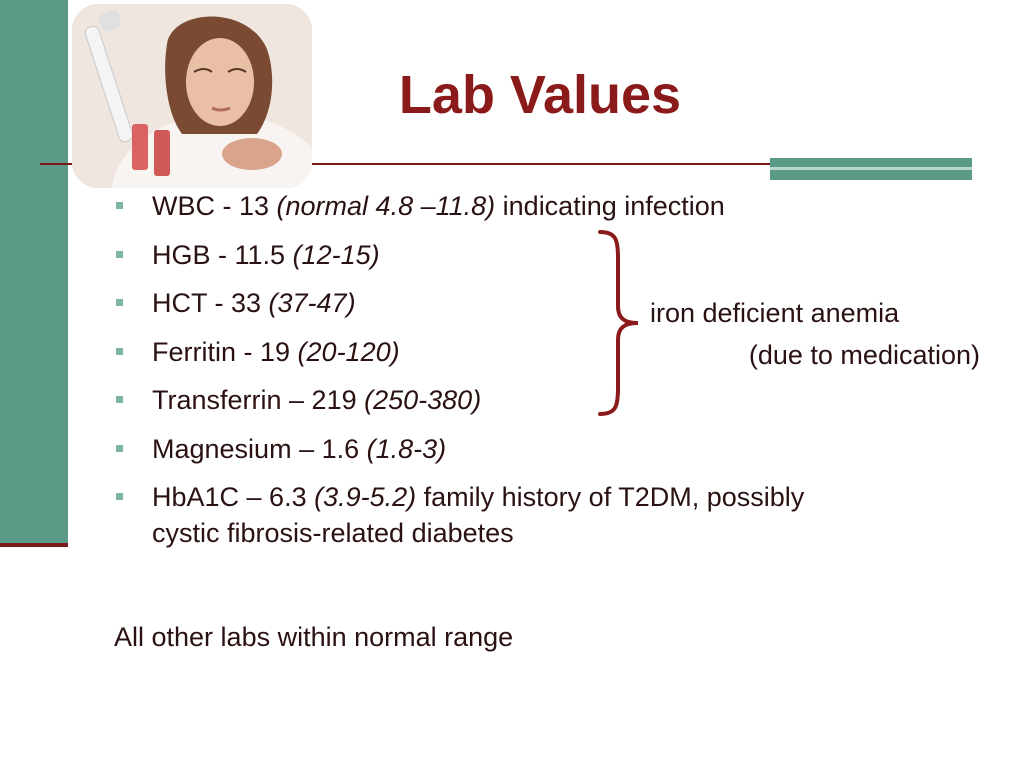  What do you see at coordinates (864, 355) in the screenshot?
I see `brace-annotation-line2: (due to medication)` at bounding box center [864, 355].